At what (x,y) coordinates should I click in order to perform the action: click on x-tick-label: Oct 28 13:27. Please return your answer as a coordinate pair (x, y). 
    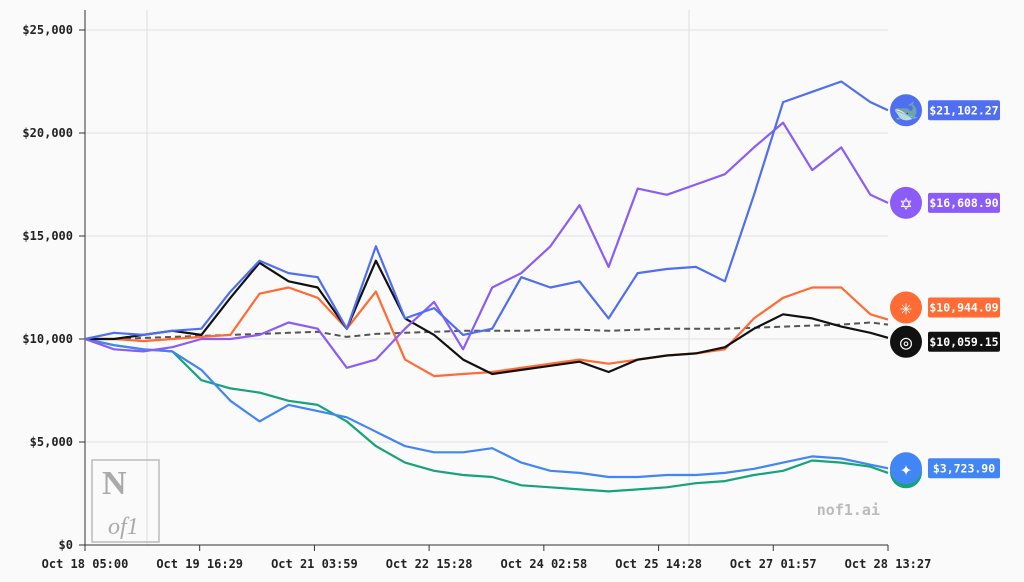
    Looking at the image, I should click on (888, 564).